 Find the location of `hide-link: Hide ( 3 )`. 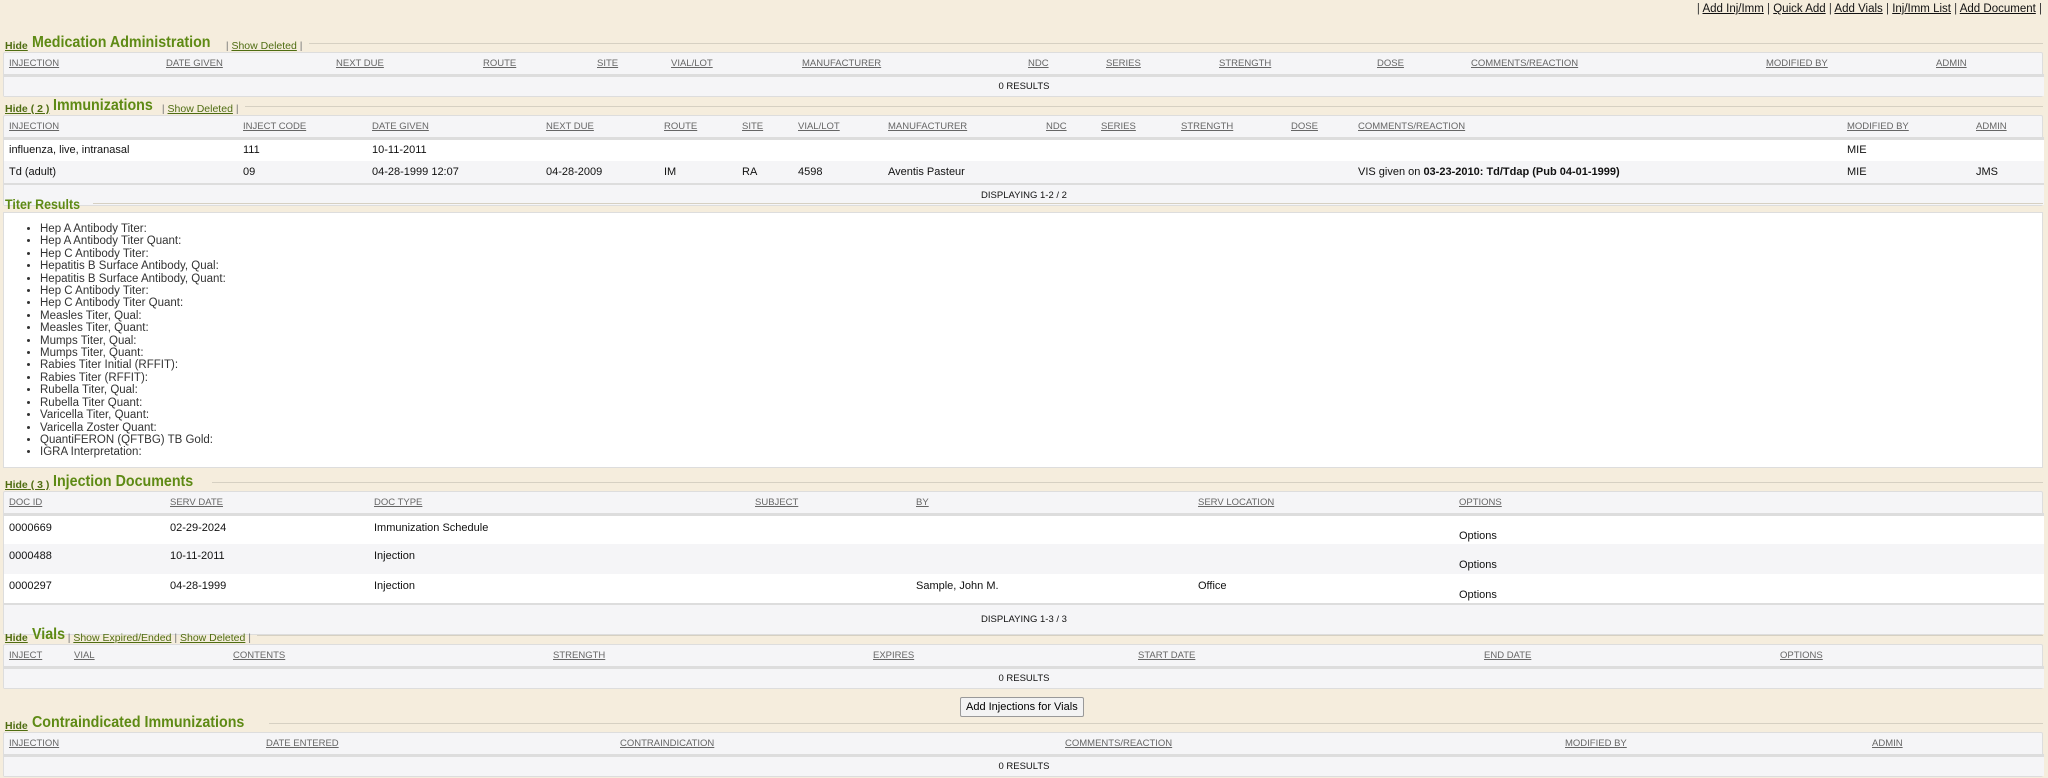

hide-link: Hide ( 3 ) is located at coordinates (27, 485).